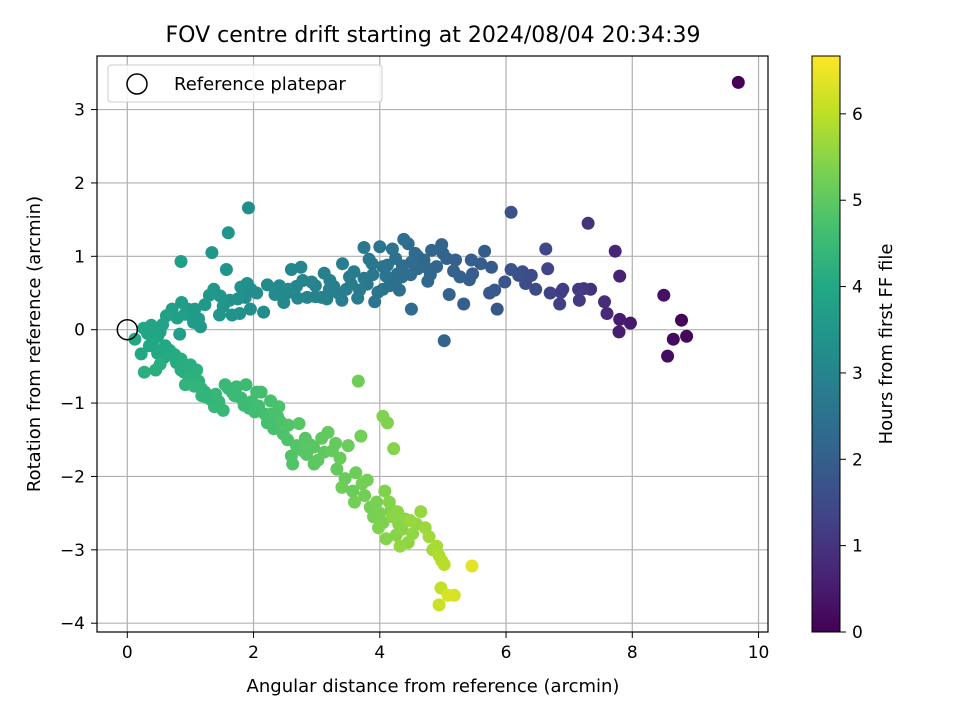 This screenshot has width=960, height=720. I want to click on colorbar-gradient, so click(826, 344).